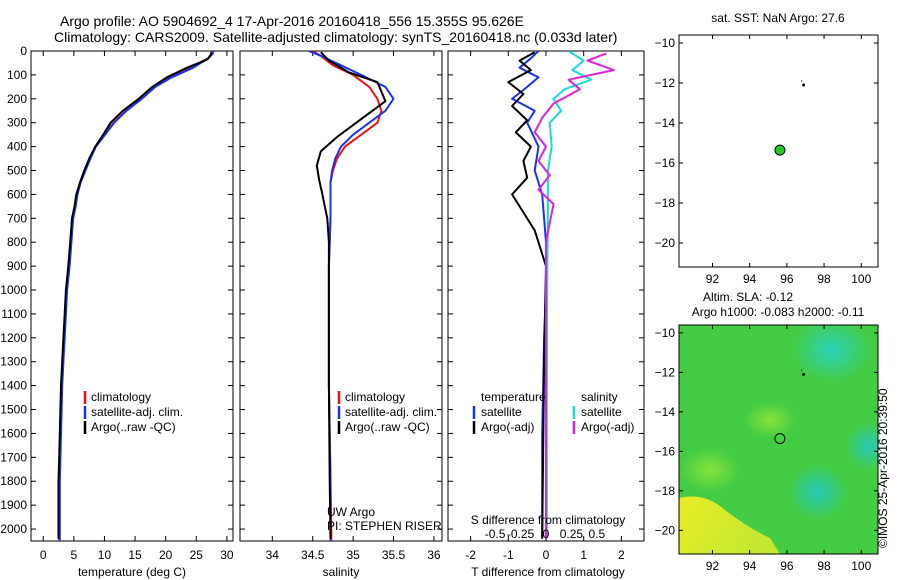 This screenshot has width=900, height=580. What do you see at coordinates (384, 526) in the screenshot?
I see `salinity-annotation-pi: PI: STEPHEN RISER` at bounding box center [384, 526].